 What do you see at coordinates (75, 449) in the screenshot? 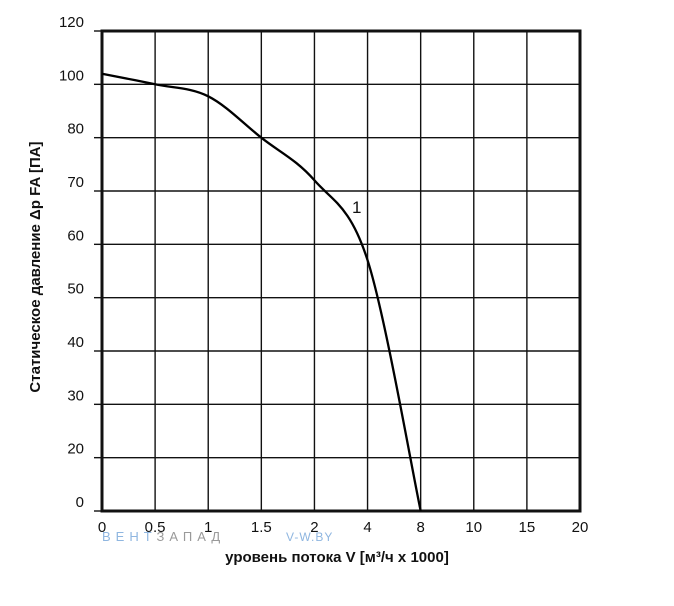
I see `y-tick-label: 20` at bounding box center [75, 449].